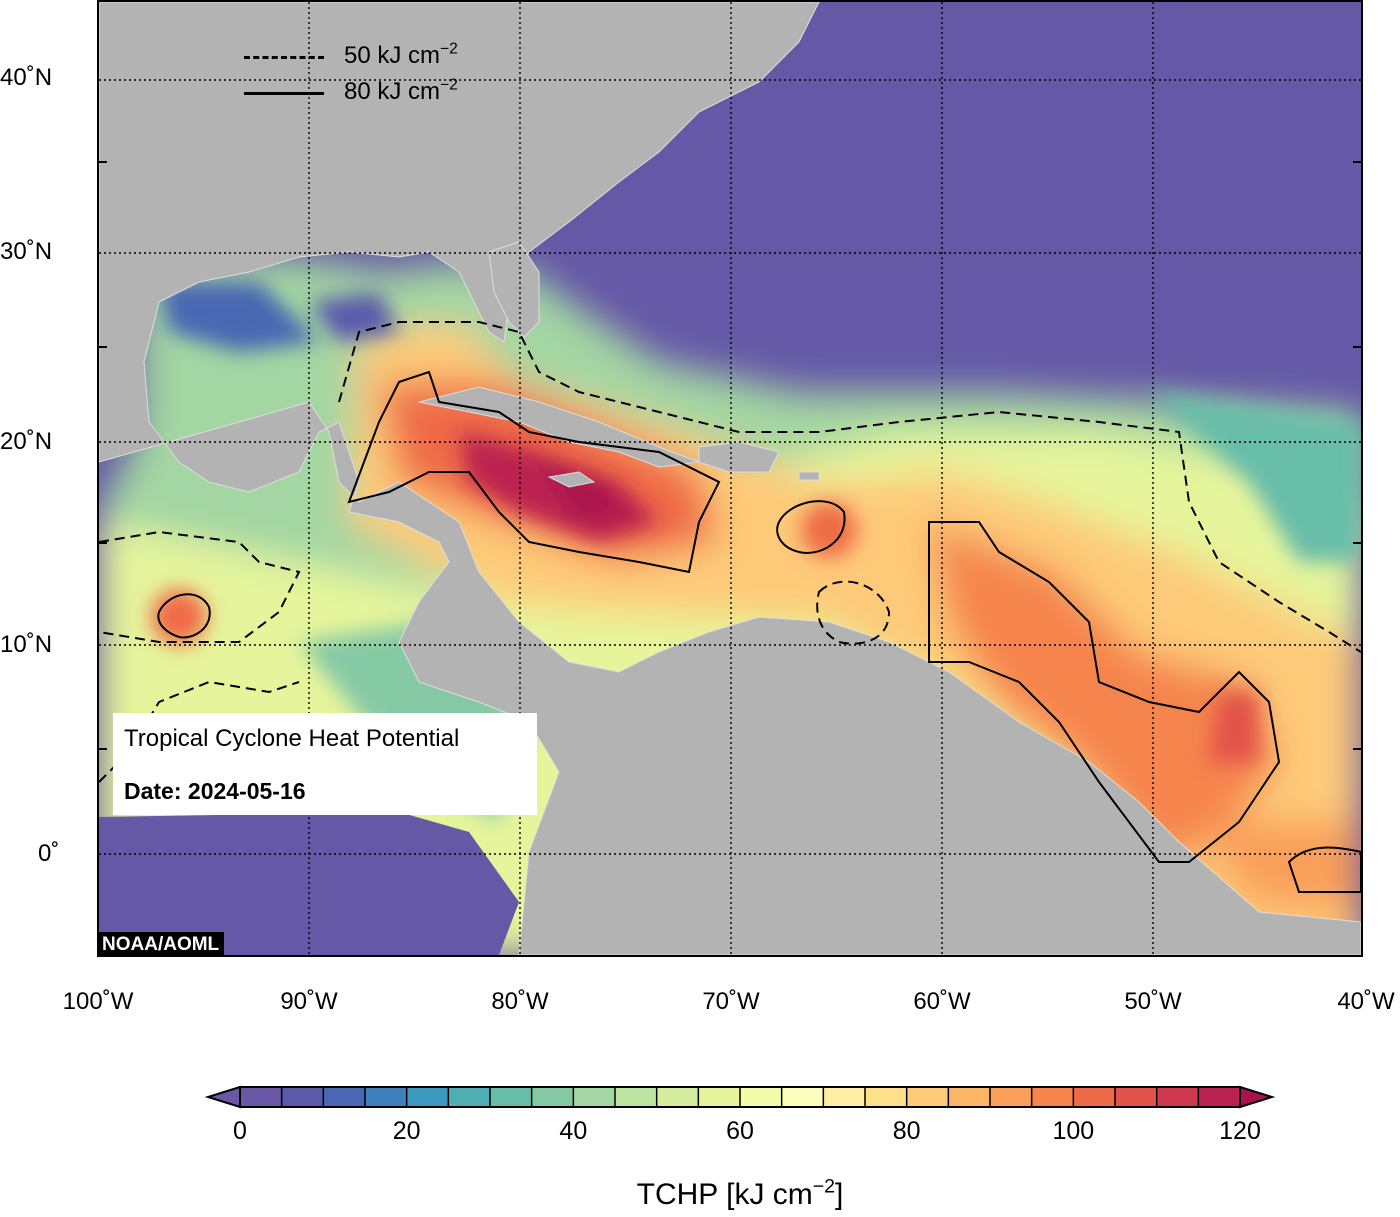  I want to click on lat-label-10n: 10˚N, so click(26, 644).